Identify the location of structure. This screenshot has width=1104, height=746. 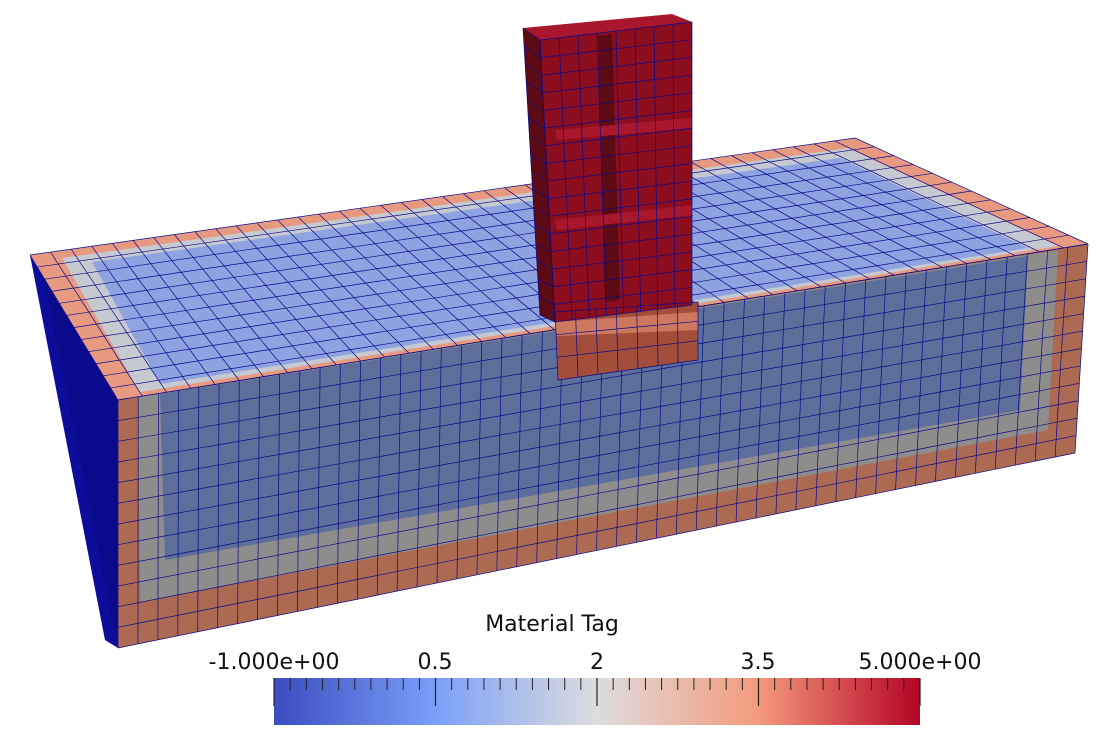
(610, 197).